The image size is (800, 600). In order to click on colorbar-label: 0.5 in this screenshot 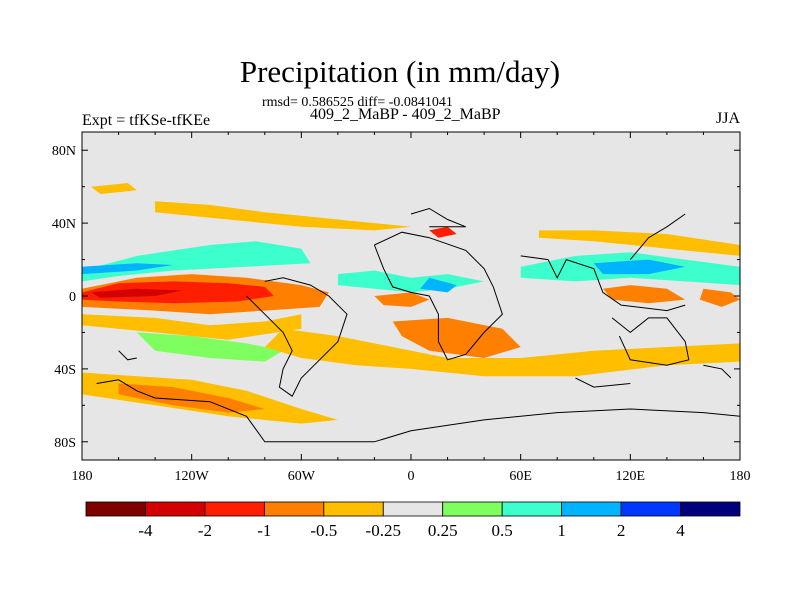, I will do `click(502, 530)`.